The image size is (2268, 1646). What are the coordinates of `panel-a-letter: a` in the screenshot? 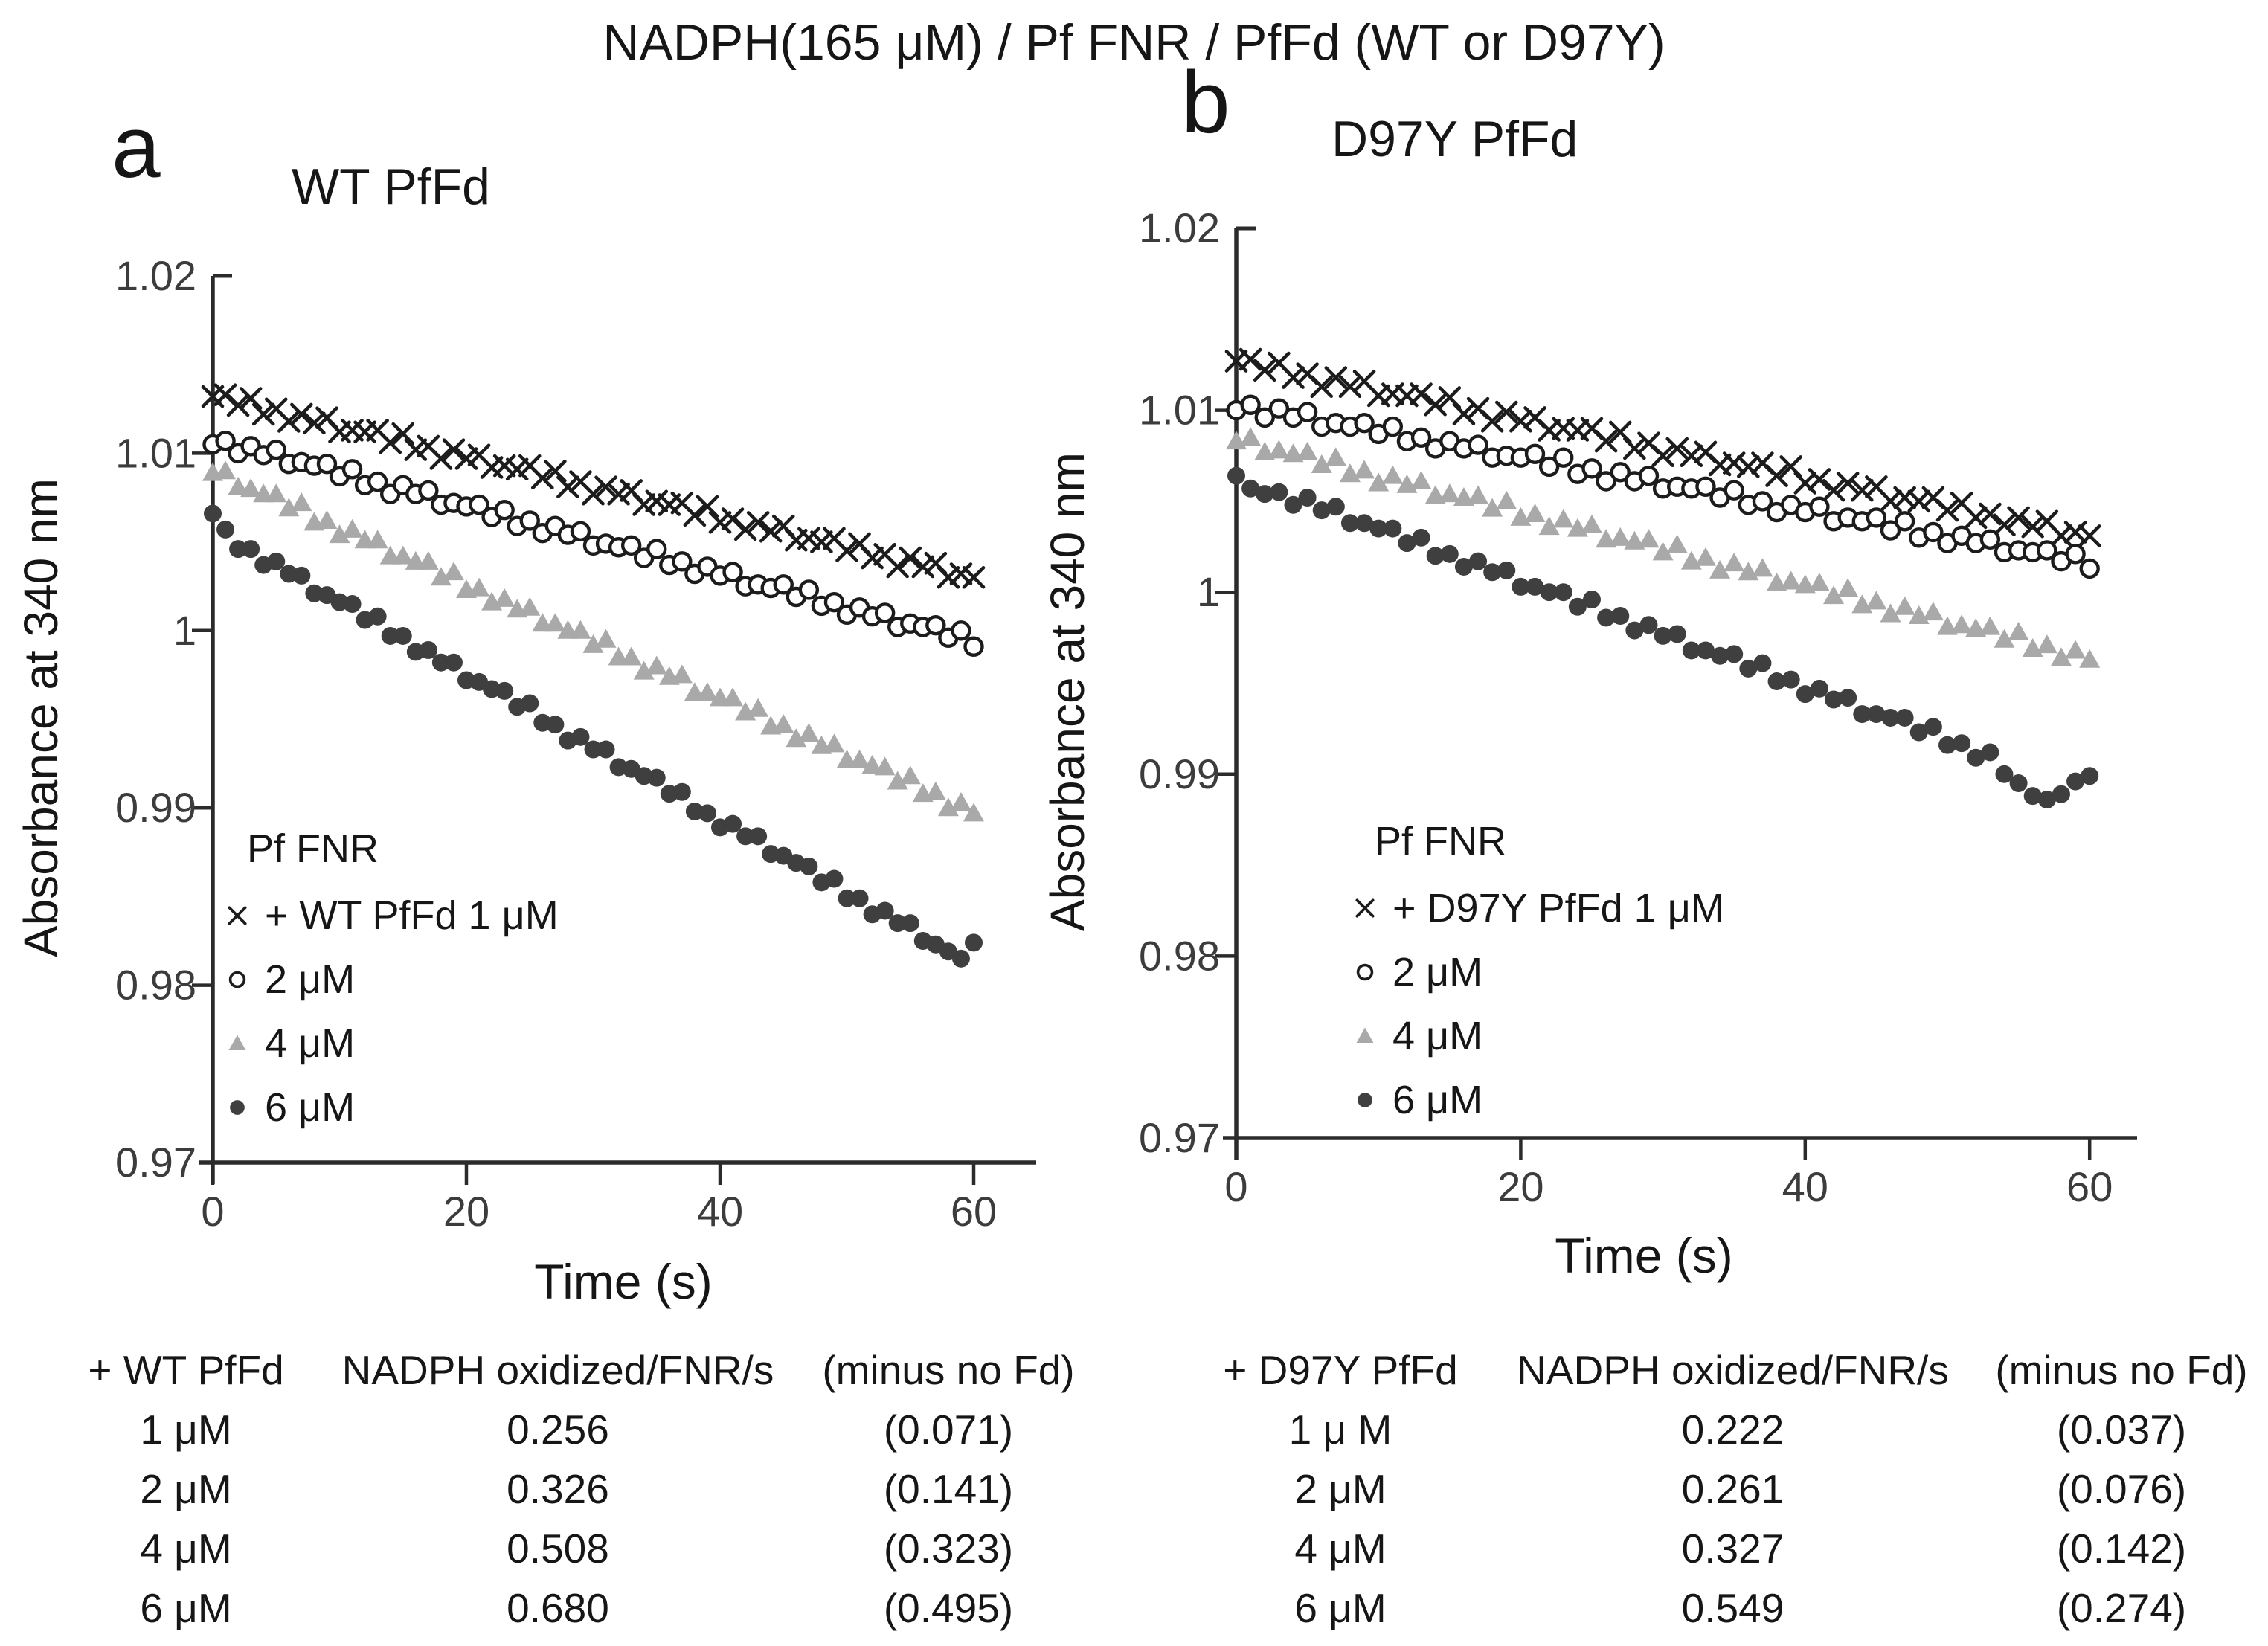 It's located at (136, 147).